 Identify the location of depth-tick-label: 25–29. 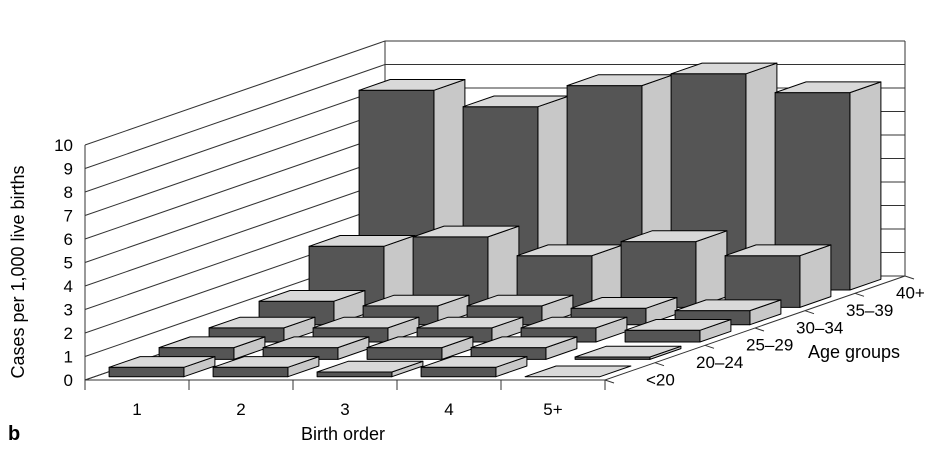
(769, 345).